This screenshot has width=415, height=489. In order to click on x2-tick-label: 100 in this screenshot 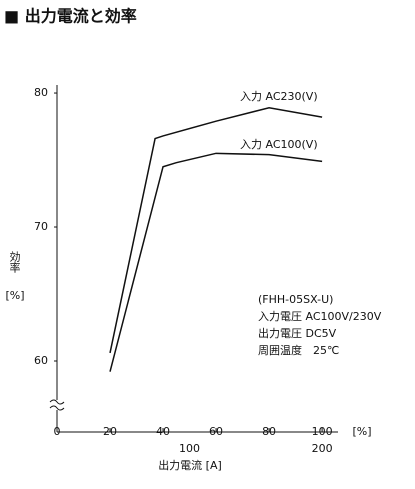, I will do `click(189, 448)`.